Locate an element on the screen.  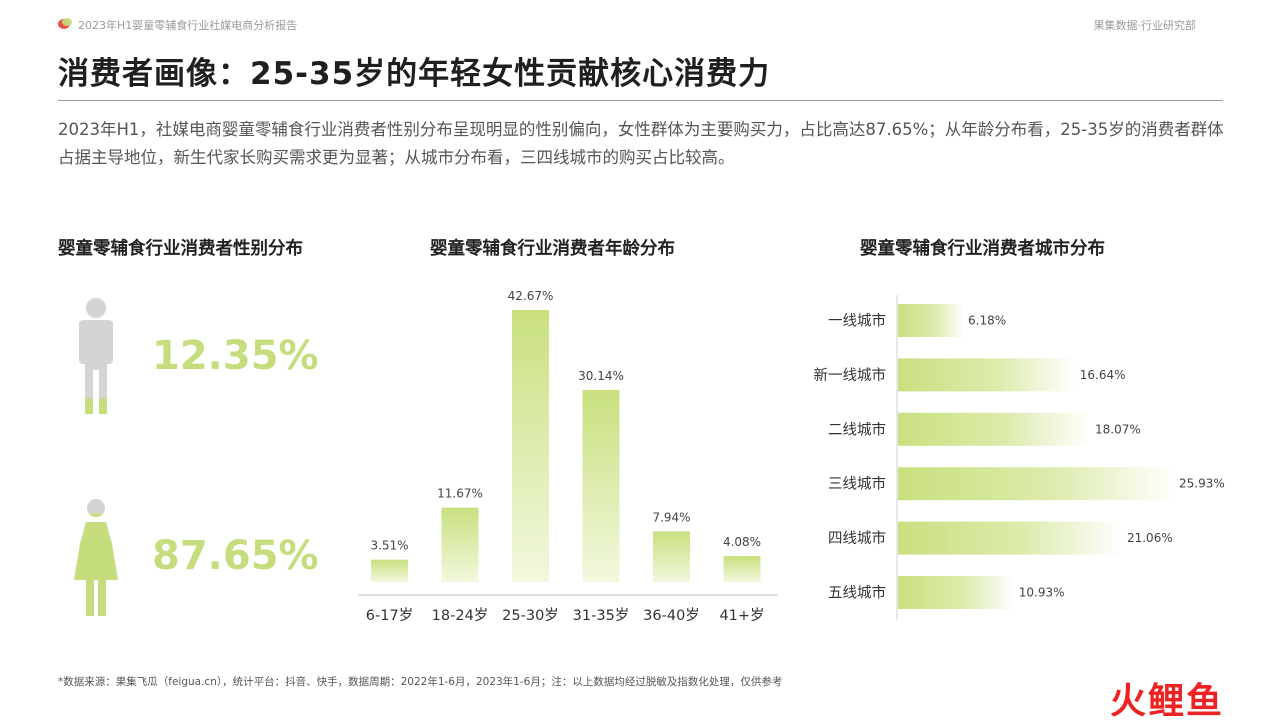
female-figure-icon is located at coordinates (96, 557).